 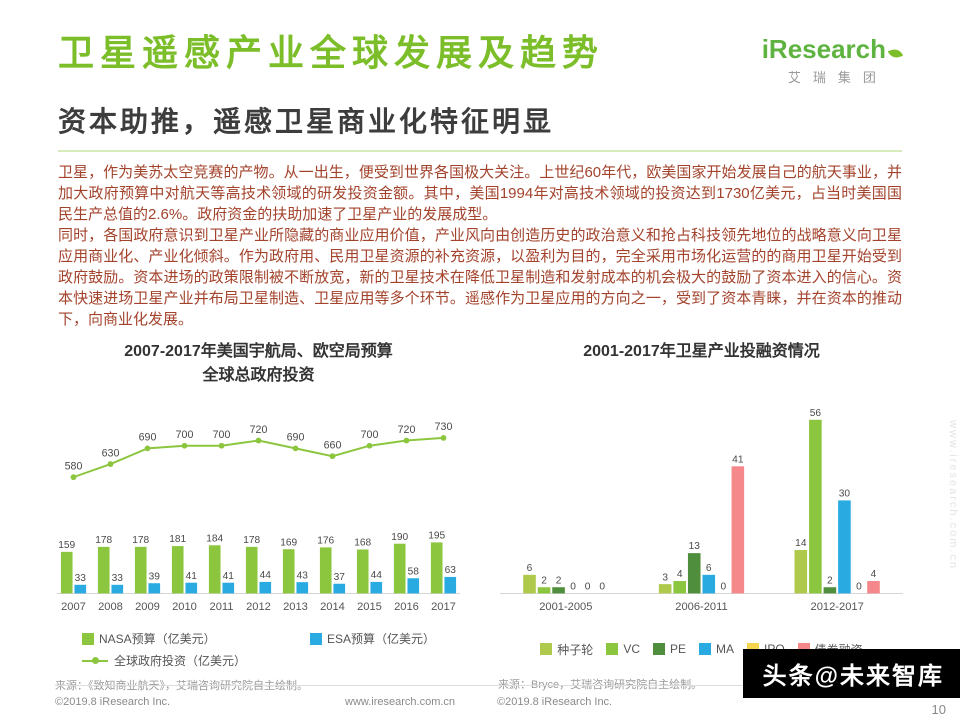 What do you see at coordinates (258, 363) in the screenshot?
I see `budget-chart-title: 2007-2017年美国宇航局、欧空局预算 全球总政府投资` at bounding box center [258, 363].